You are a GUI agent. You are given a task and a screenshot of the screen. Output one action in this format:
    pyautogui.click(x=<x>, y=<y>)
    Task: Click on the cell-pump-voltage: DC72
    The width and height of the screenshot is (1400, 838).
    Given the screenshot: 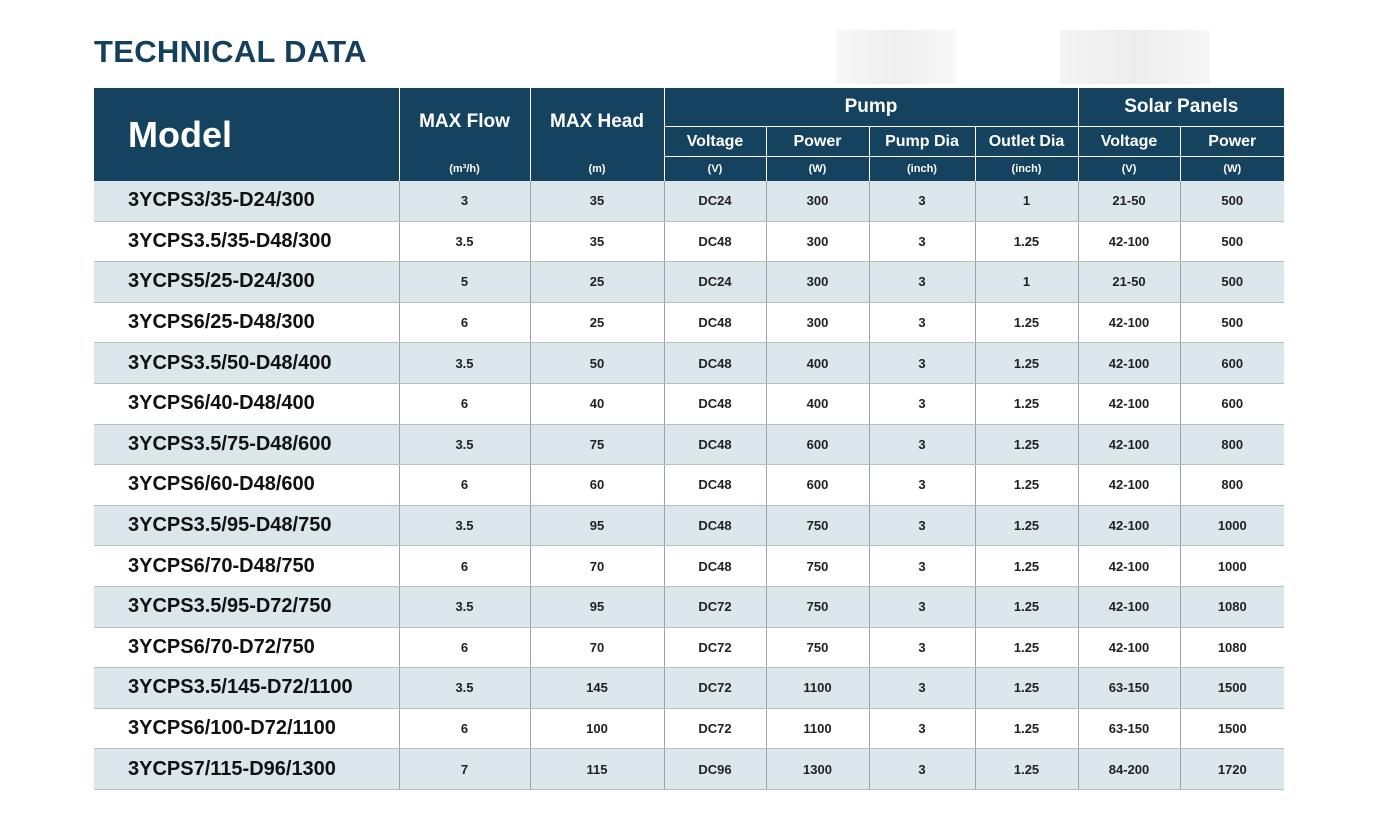 What is the action you would take?
    pyautogui.click(x=715, y=688)
    